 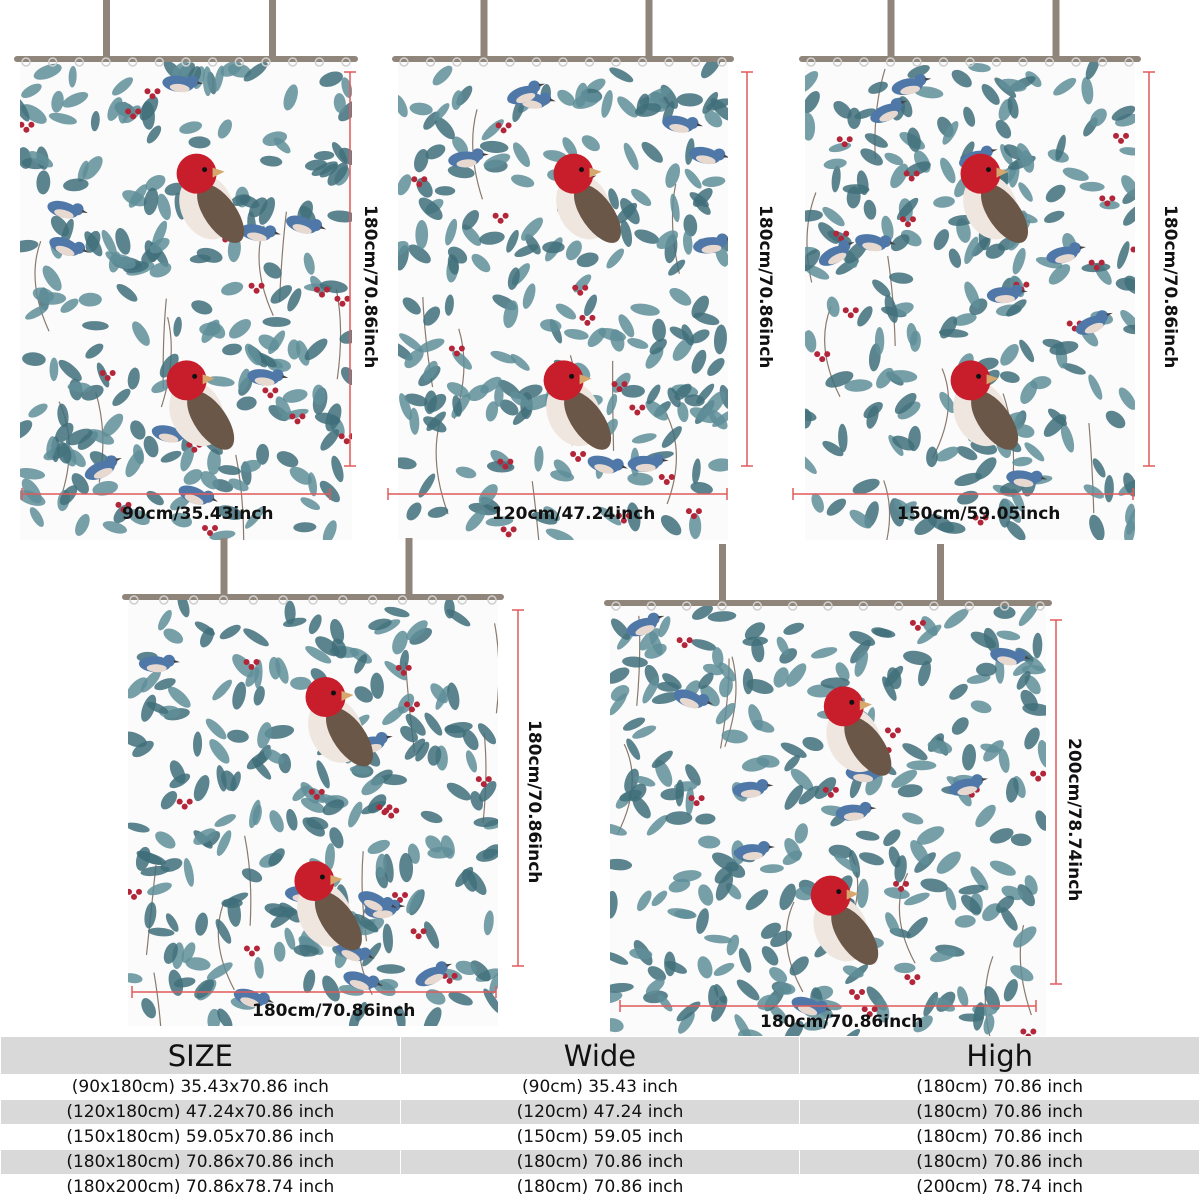 I want to click on height-label: 180cm/70.86inch, so click(x=765, y=287).